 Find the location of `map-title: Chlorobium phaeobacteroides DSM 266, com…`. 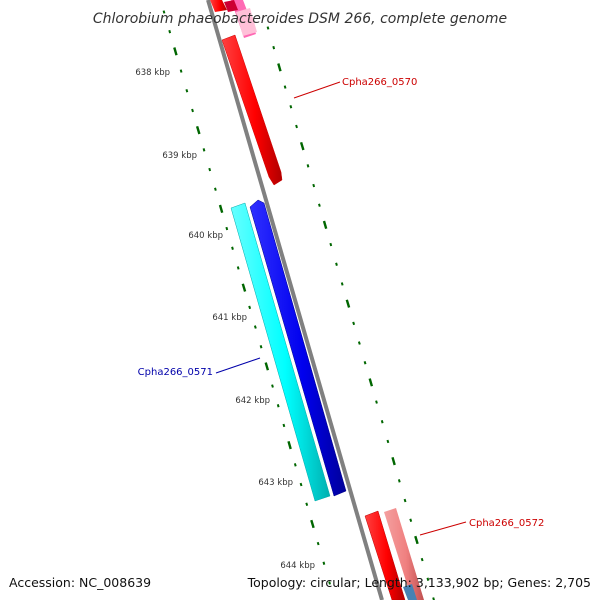

map-title: Chlorobium phaeobacteroides DSM 266, com… is located at coordinates (300, 19).